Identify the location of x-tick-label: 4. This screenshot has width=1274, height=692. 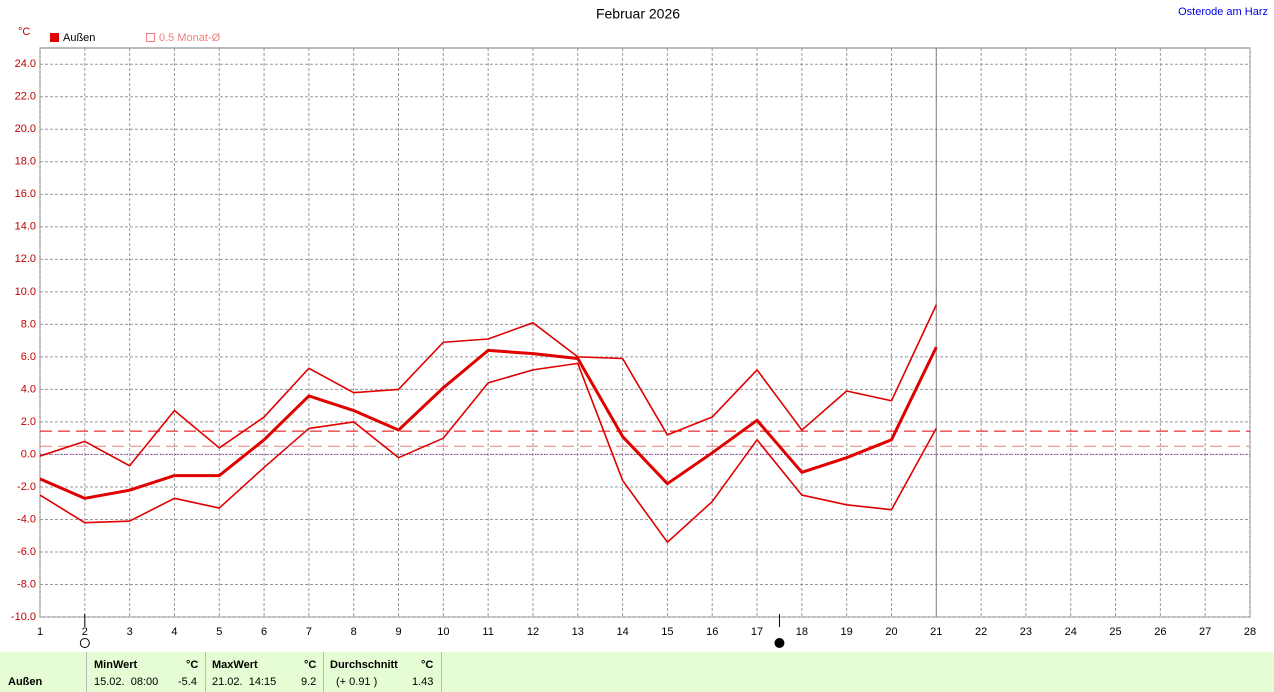
(174, 632).